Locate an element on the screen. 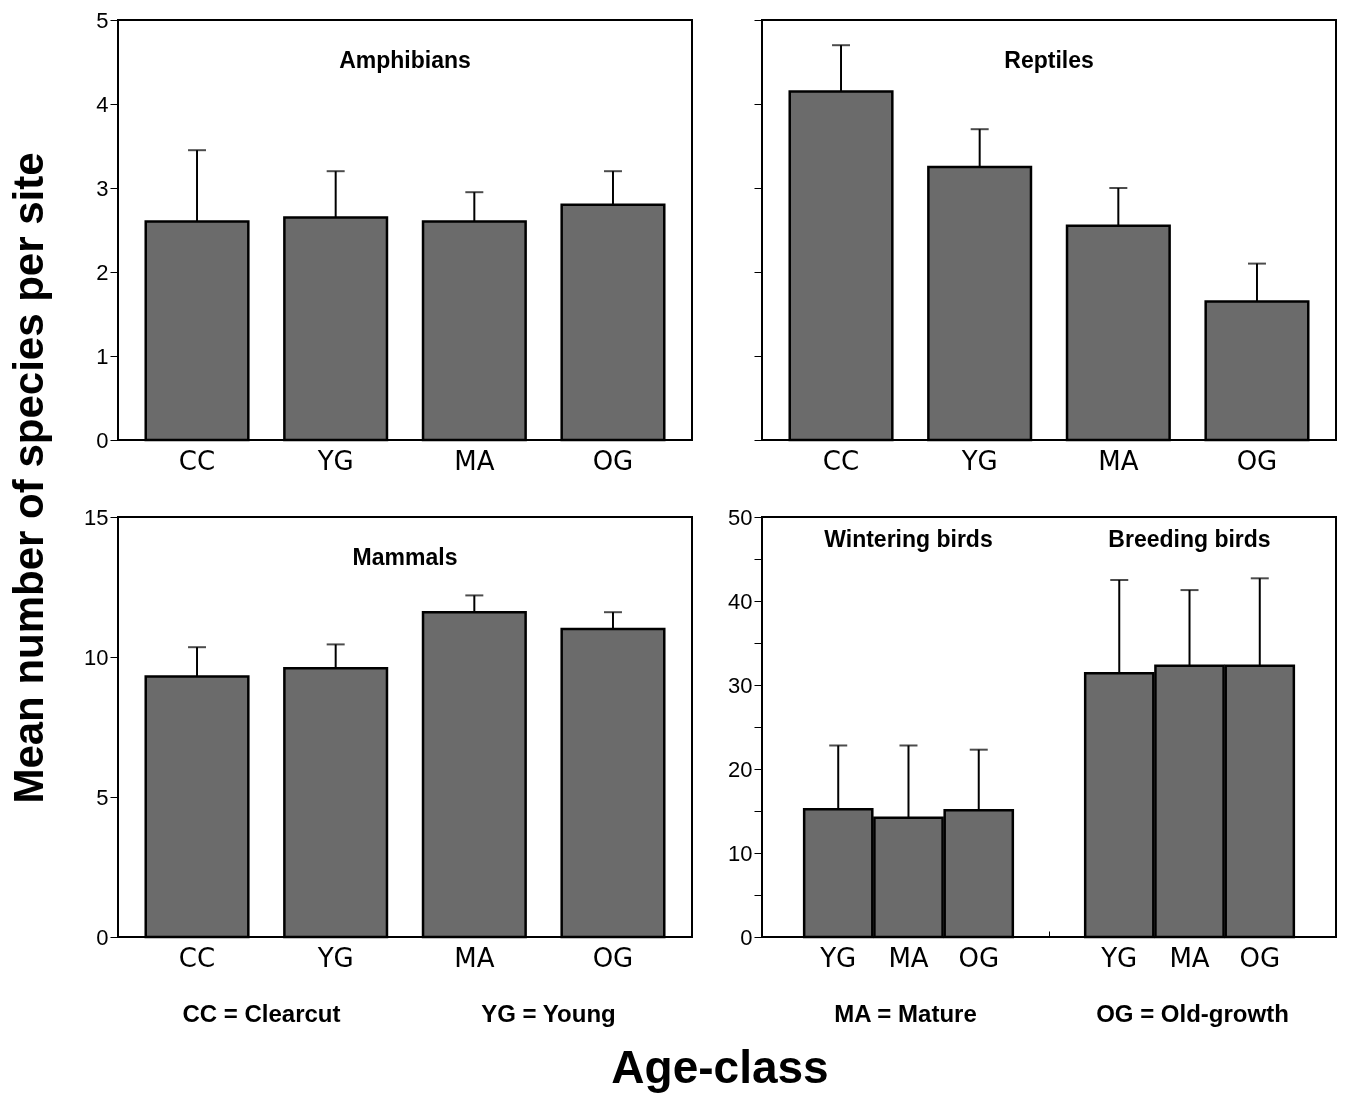 The image size is (1364, 1109). text: YG = Young is located at coordinates (548, 1013).